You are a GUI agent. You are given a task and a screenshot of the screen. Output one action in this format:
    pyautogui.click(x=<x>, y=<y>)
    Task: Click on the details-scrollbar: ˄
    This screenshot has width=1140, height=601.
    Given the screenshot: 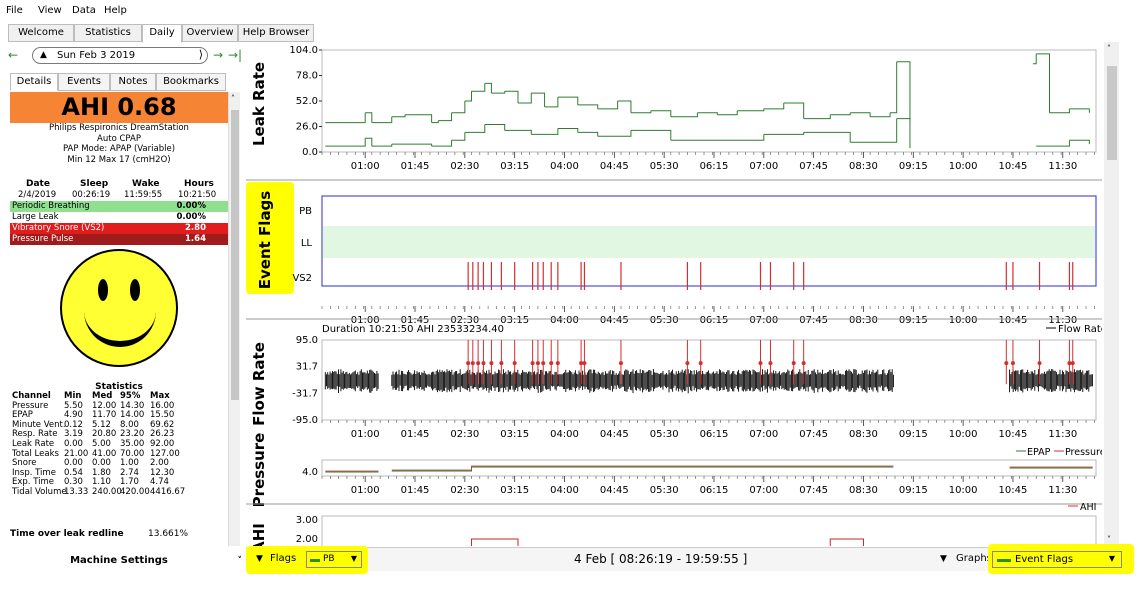 What is the action you would take?
    pyautogui.click(x=234, y=319)
    